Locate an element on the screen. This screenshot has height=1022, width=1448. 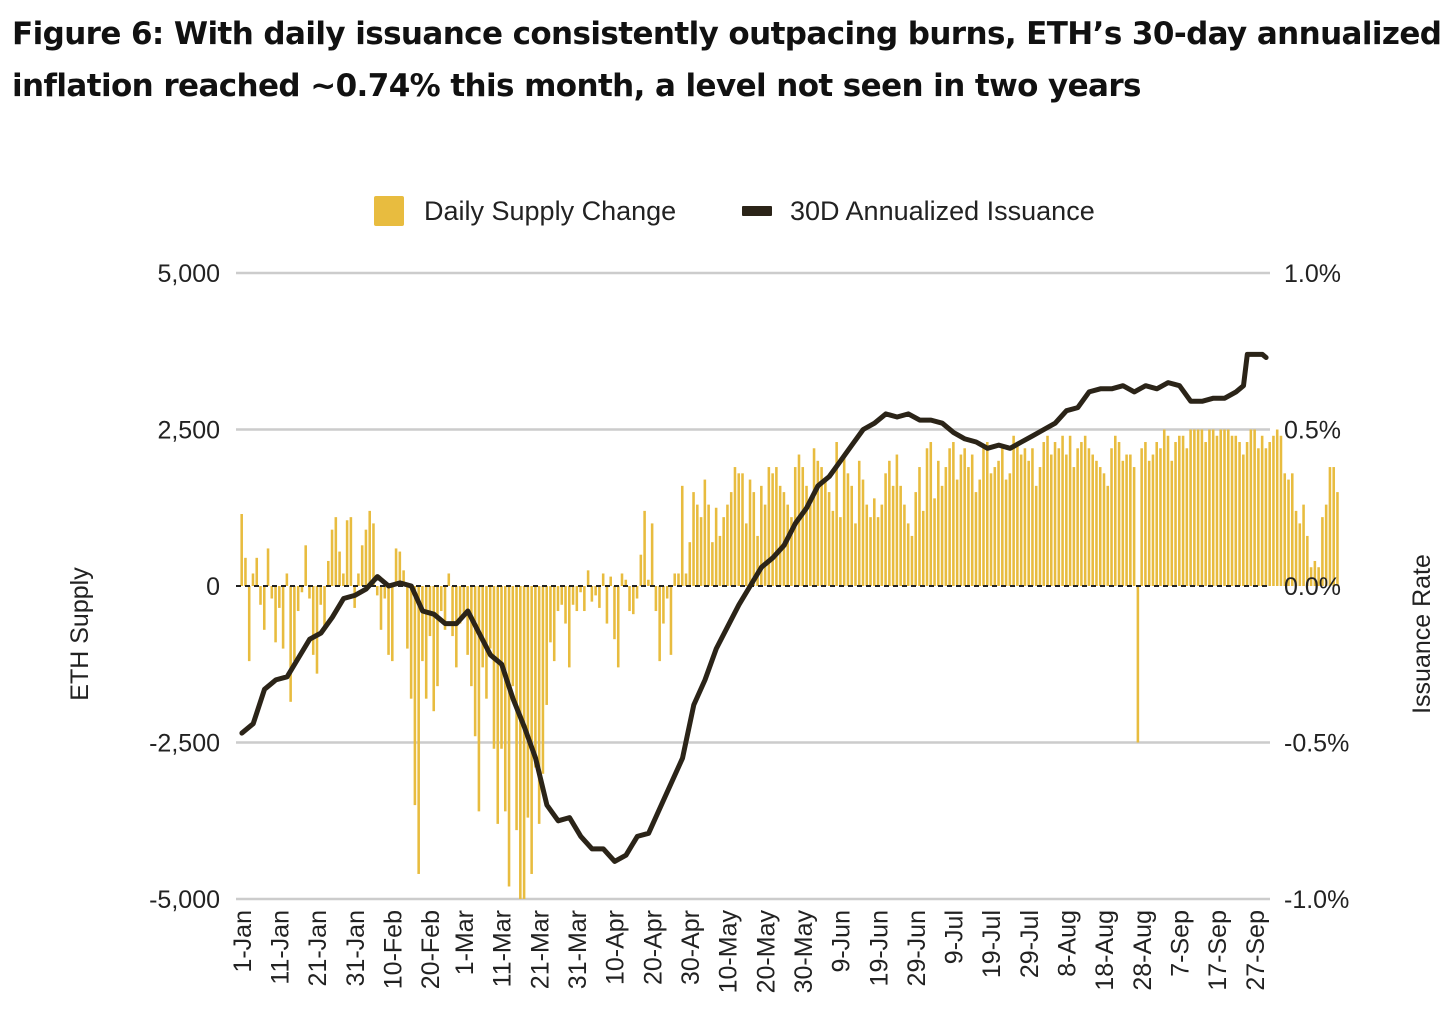
x-tick-label: 30-Apr is located at coordinates (691, 947).